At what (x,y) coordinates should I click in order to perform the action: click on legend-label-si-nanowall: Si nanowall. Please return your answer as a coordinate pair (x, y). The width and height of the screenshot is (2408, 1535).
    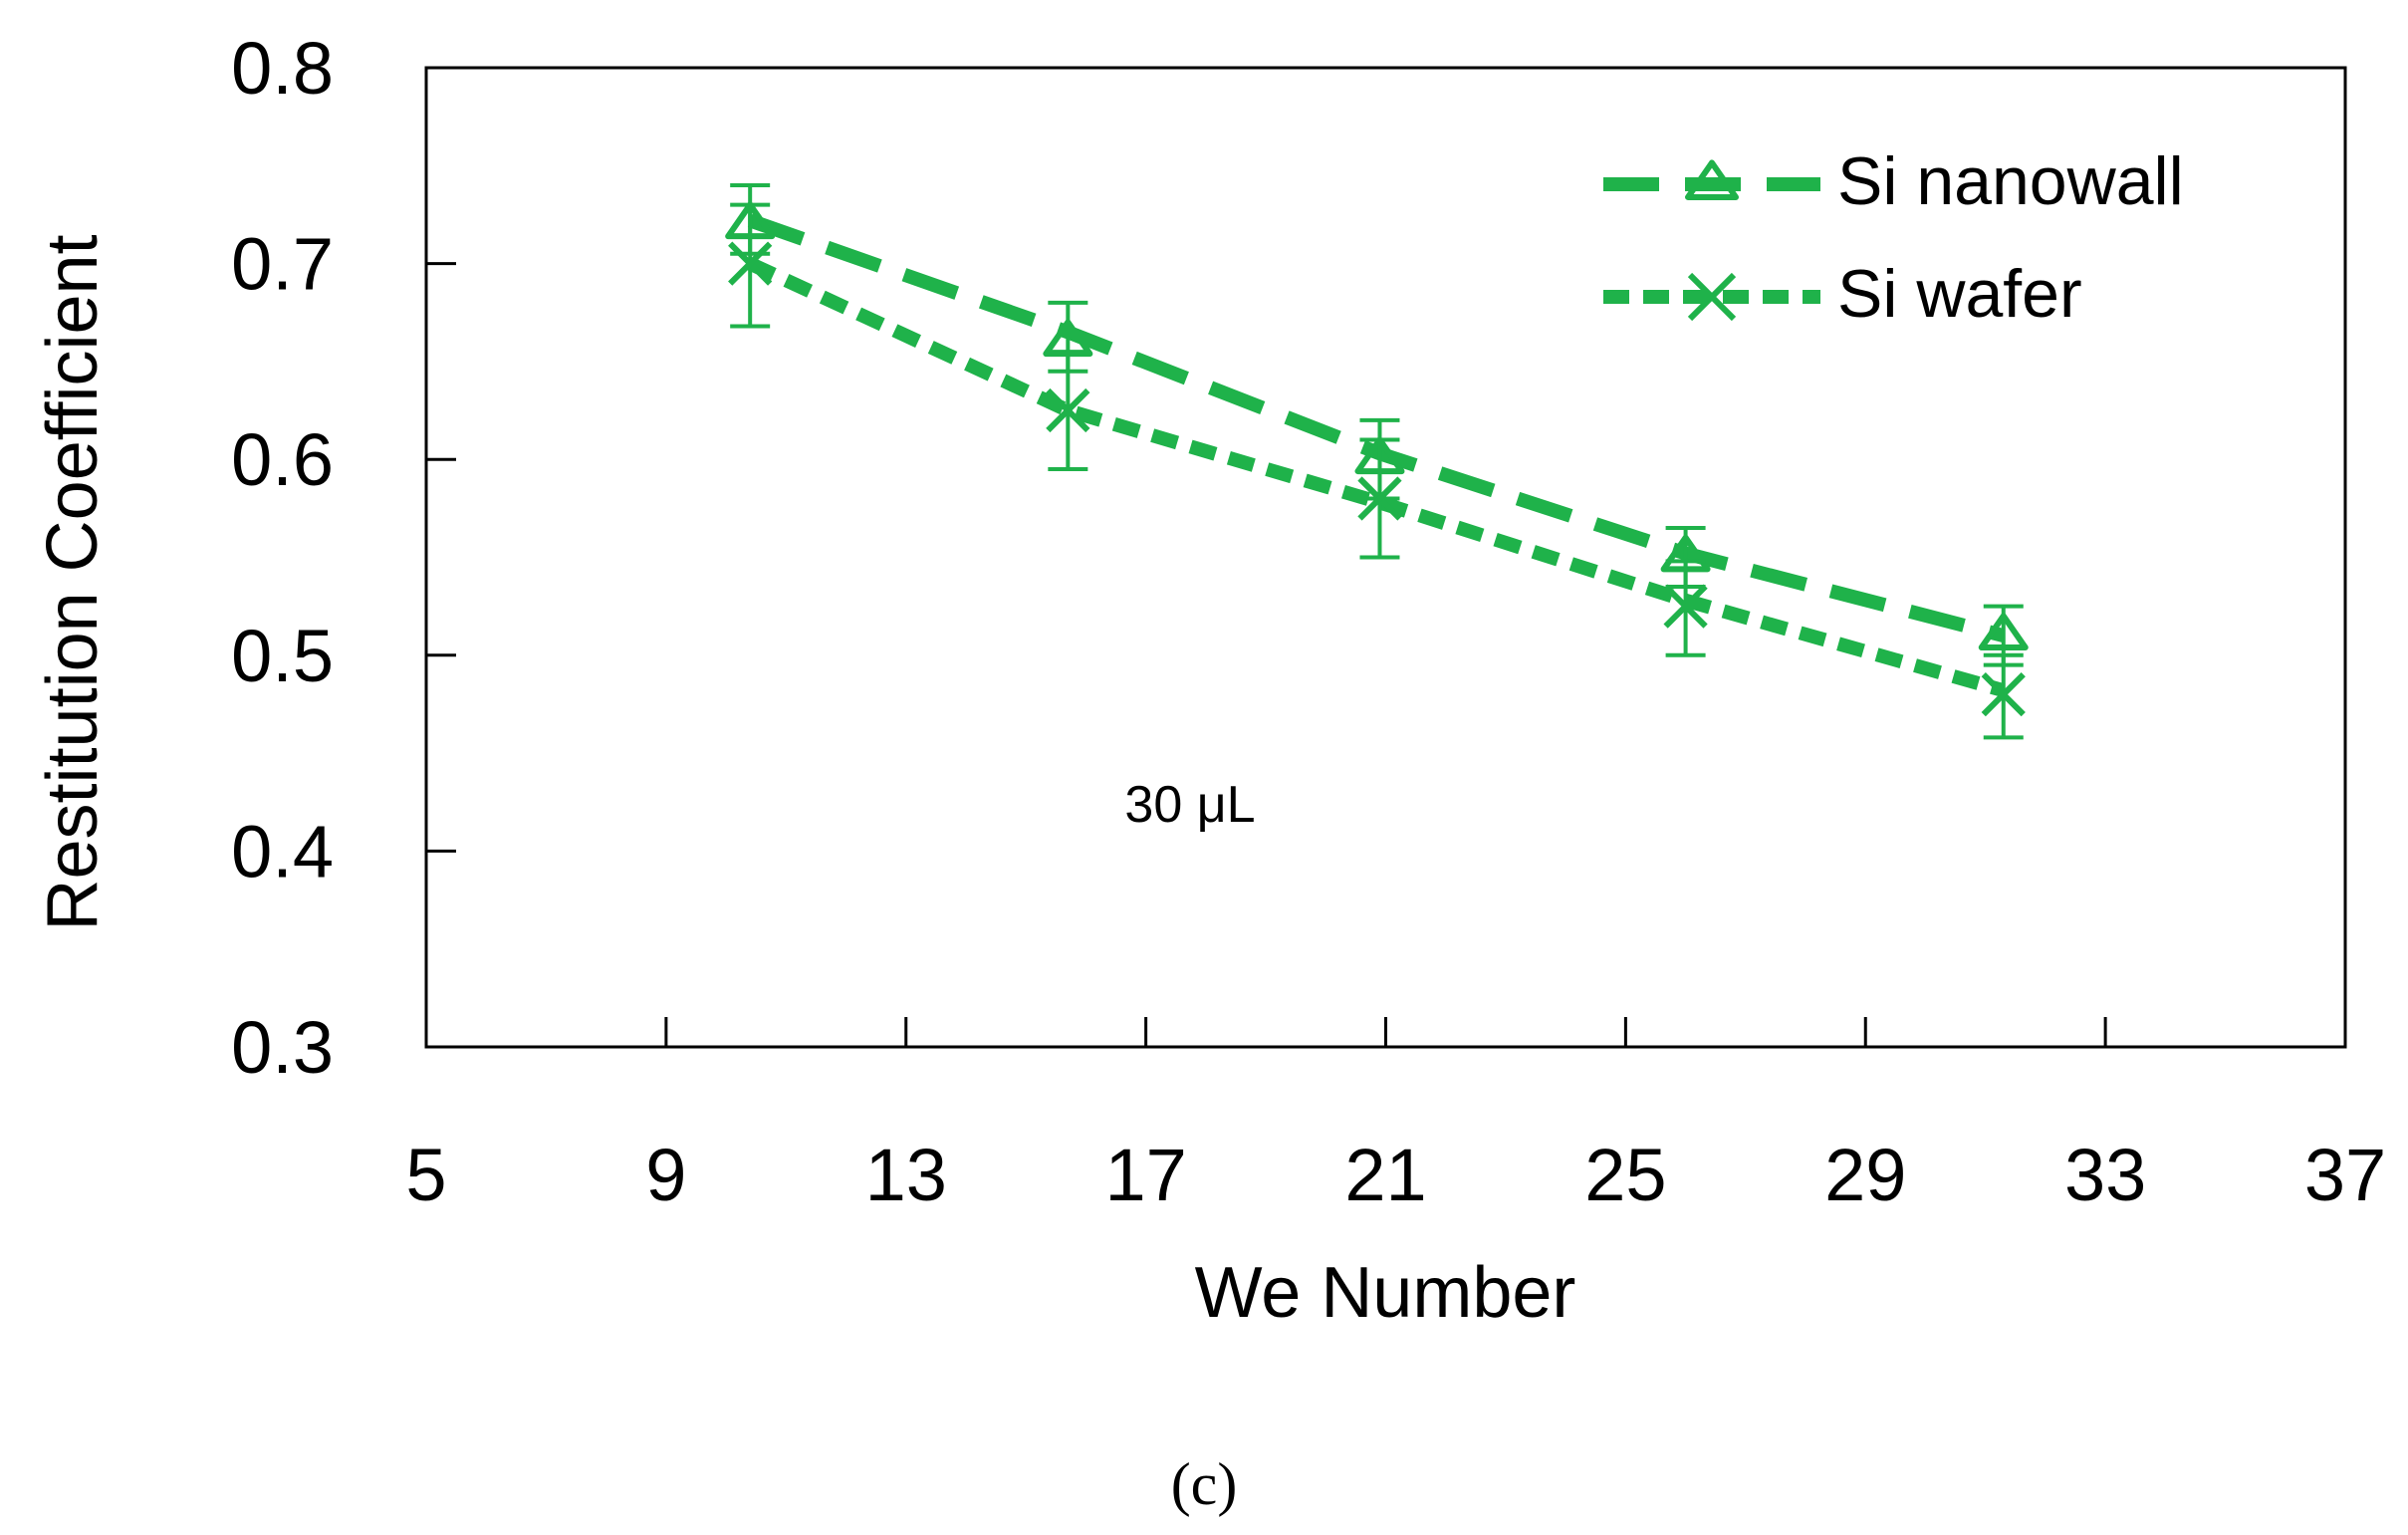
    Looking at the image, I should click on (2010, 181).